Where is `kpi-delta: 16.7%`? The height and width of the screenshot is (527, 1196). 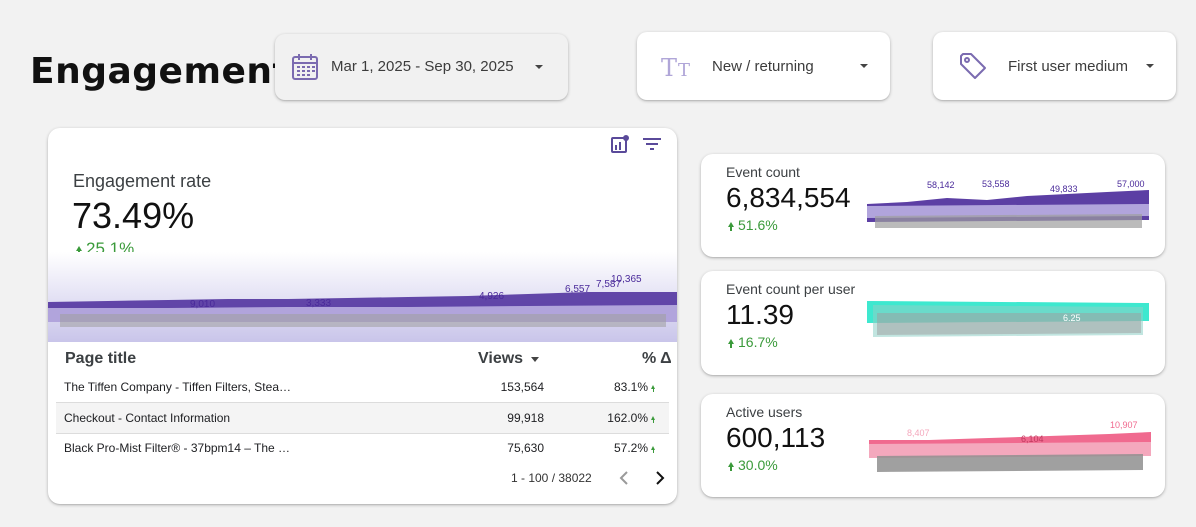 kpi-delta: 16.7% is located at coordinates (753, 342).